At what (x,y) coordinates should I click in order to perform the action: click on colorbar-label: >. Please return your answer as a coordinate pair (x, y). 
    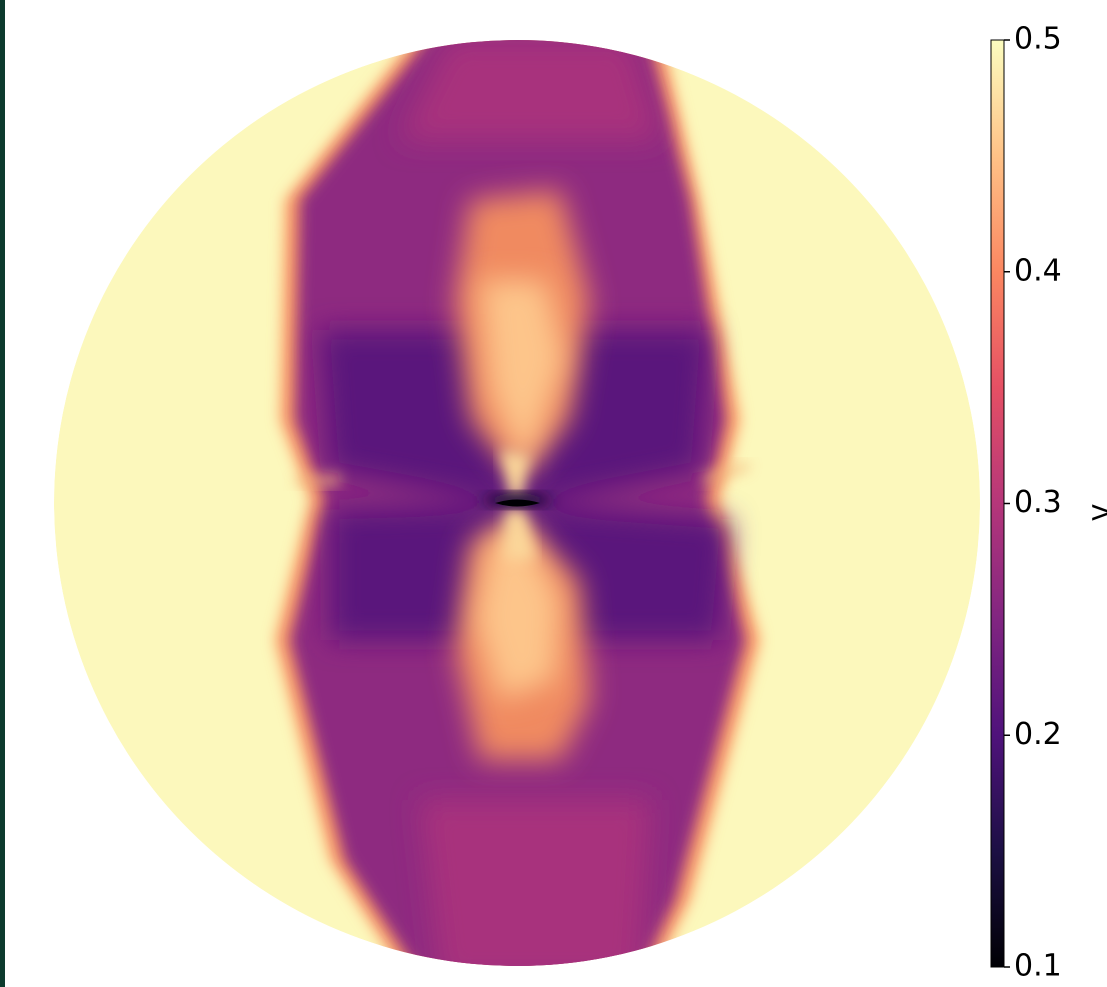
    Looking at the image, I should click on (1098, 512).